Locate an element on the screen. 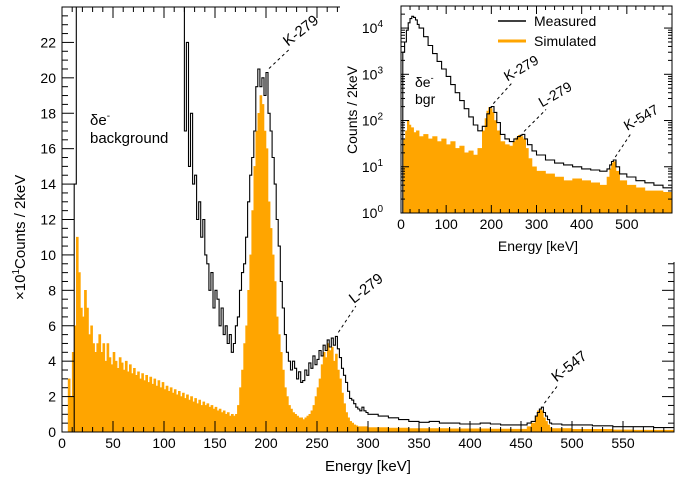 The width and height of the screenshot is (697, 479). y-tick-label: 0 is located at coordinates (52, 432).